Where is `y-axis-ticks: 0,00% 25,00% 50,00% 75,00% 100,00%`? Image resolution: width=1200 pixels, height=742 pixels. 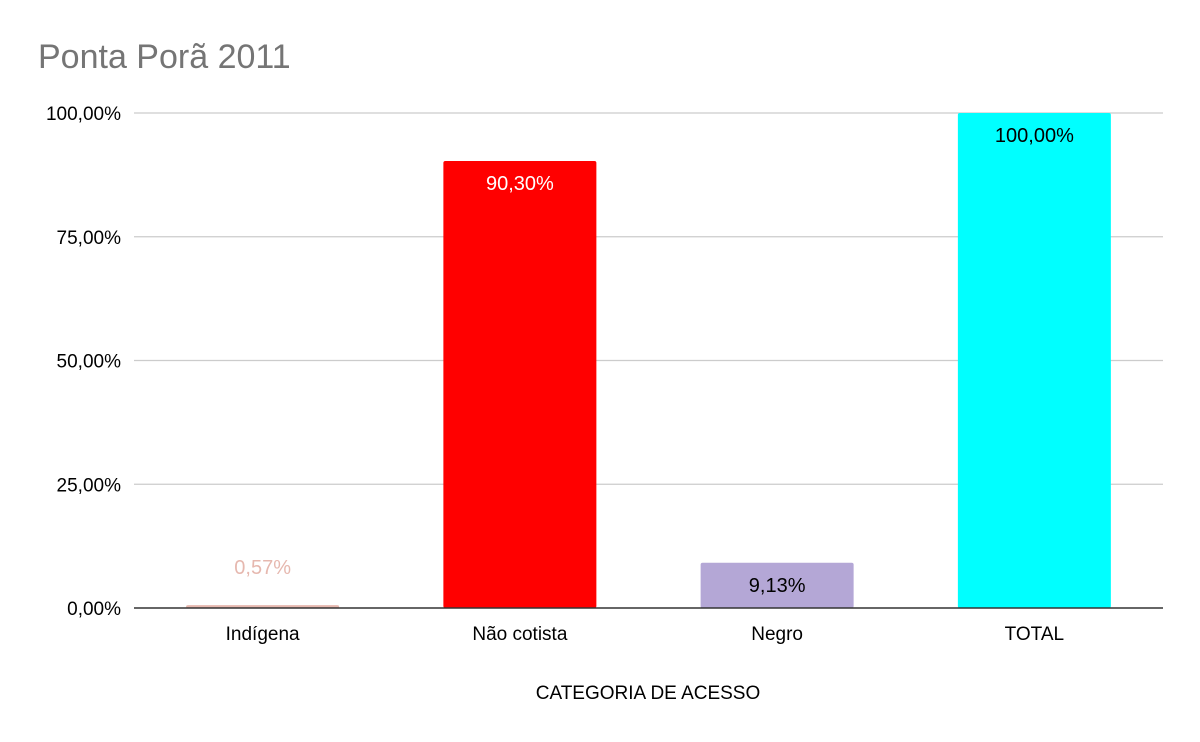 y-axis-ticks: 0,00% 25,00% 50,00% 75,00% 100,00% is located at coordinates (83, 362).